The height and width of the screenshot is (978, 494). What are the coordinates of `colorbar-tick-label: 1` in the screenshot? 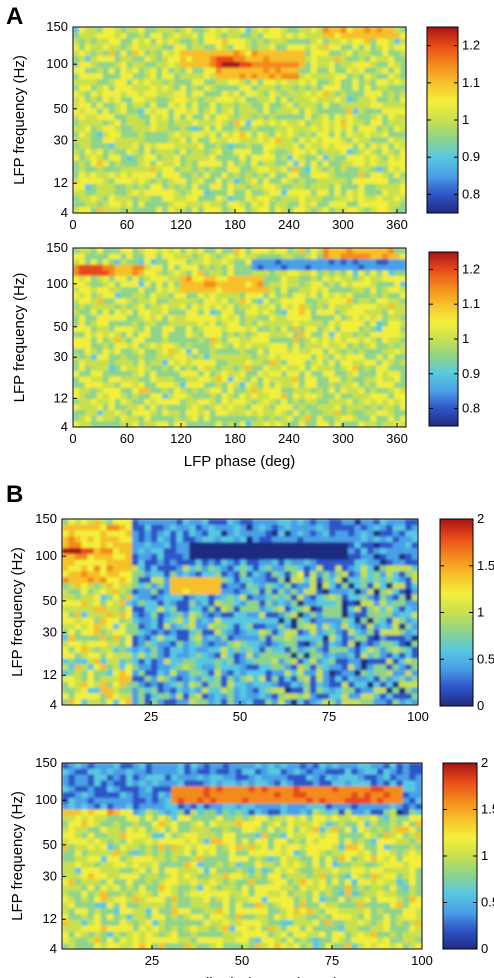 It's located at (465, 338).